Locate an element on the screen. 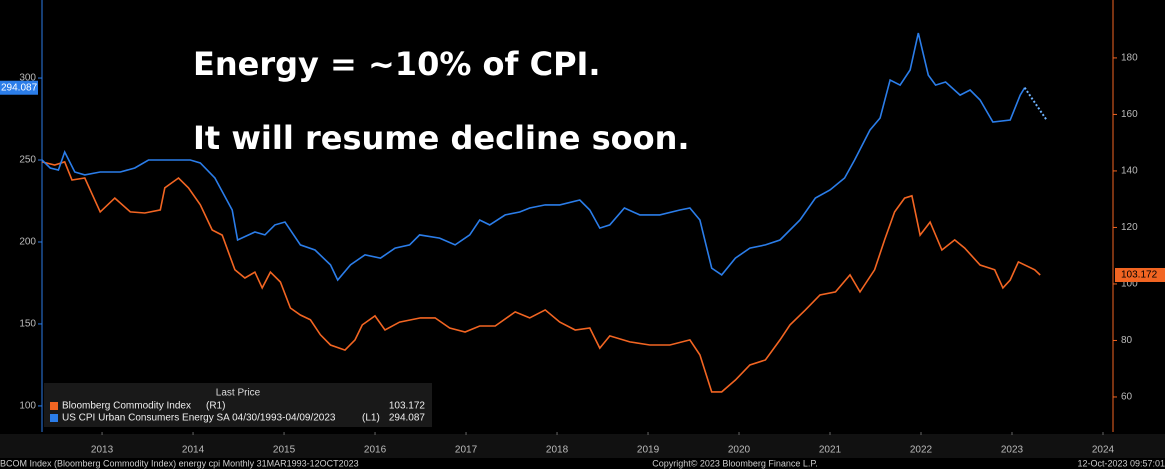 The height and width of the screenshot is (469, 1165). y-tick-label: 300 is located at coordinates (27, 78).